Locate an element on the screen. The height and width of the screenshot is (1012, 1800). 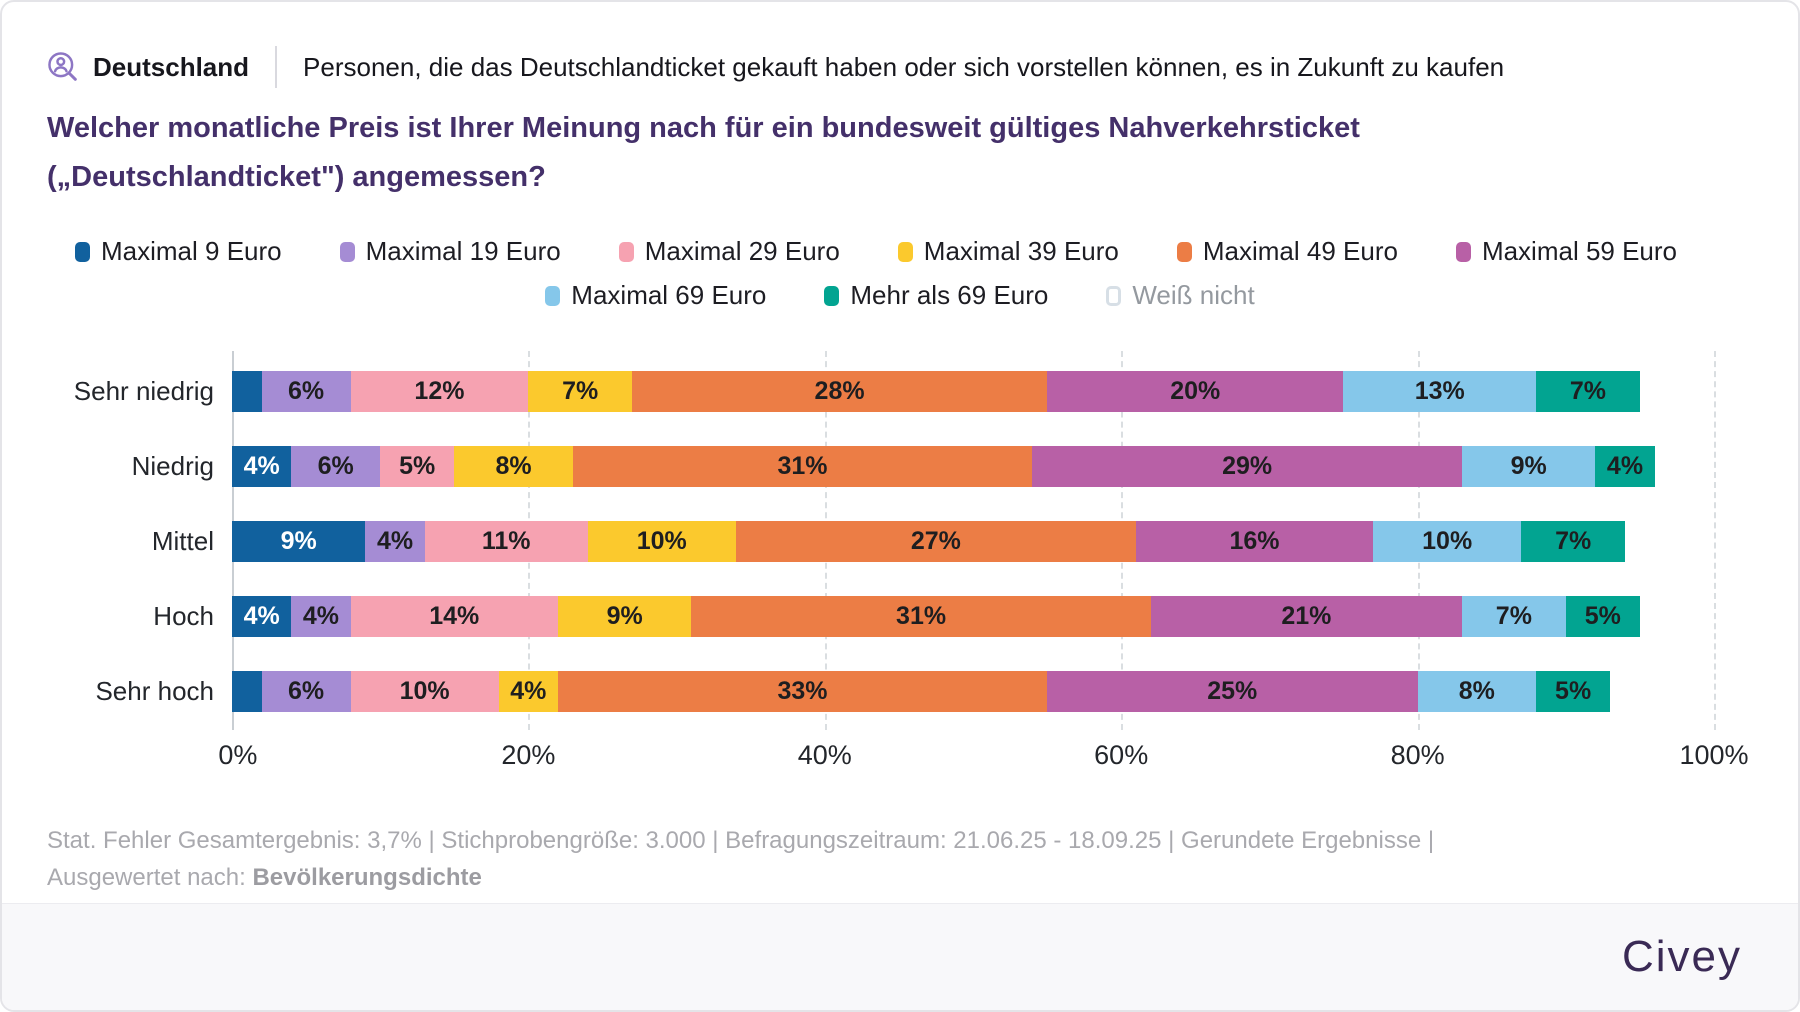
legend-item-maximal-19-euro: Maximal 19 Euro is located at coordinates (450, 251).